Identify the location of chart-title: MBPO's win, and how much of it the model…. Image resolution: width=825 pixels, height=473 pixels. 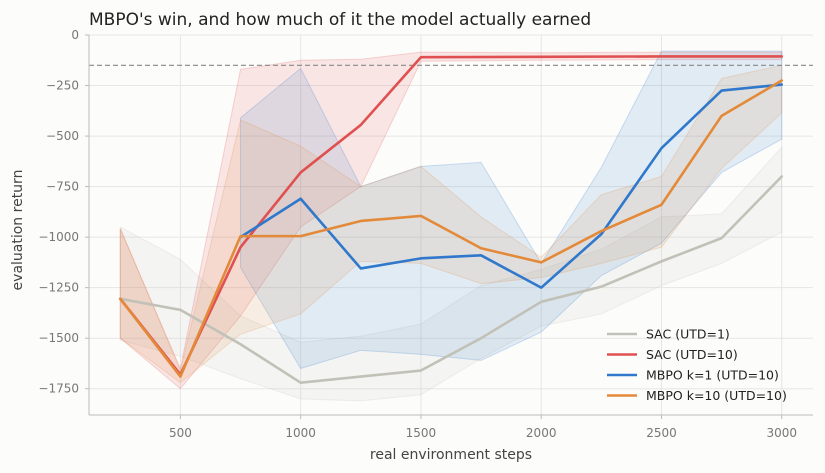
(340, 20).